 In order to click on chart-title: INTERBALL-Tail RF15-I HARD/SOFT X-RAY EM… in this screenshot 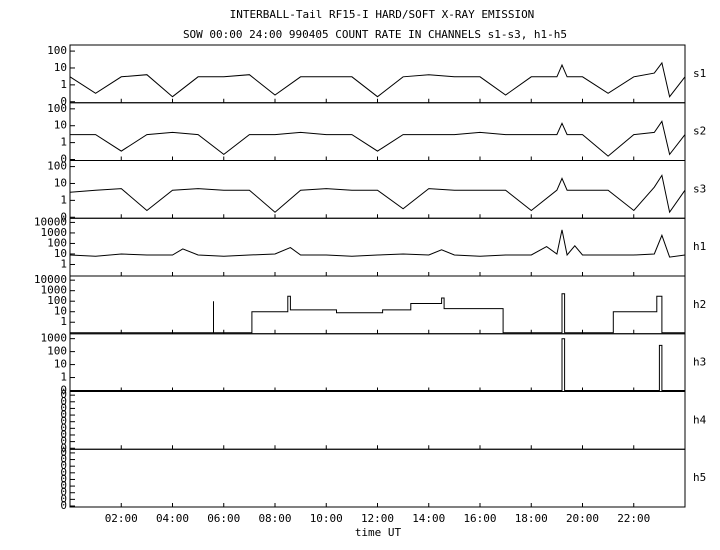, I will do `click(382, 14)`.